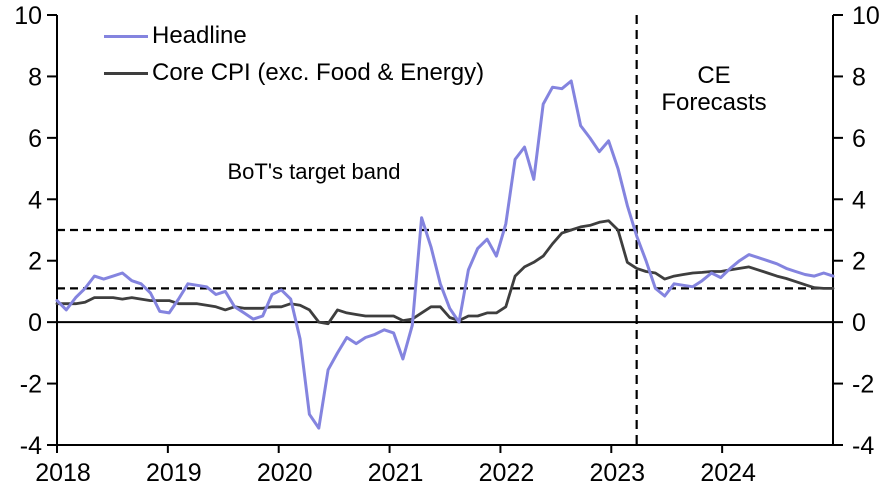 Image resolution: width=885 pixels, height=497 pixels. I want to click on legend-label-headline: Headline, so click(199, 35).